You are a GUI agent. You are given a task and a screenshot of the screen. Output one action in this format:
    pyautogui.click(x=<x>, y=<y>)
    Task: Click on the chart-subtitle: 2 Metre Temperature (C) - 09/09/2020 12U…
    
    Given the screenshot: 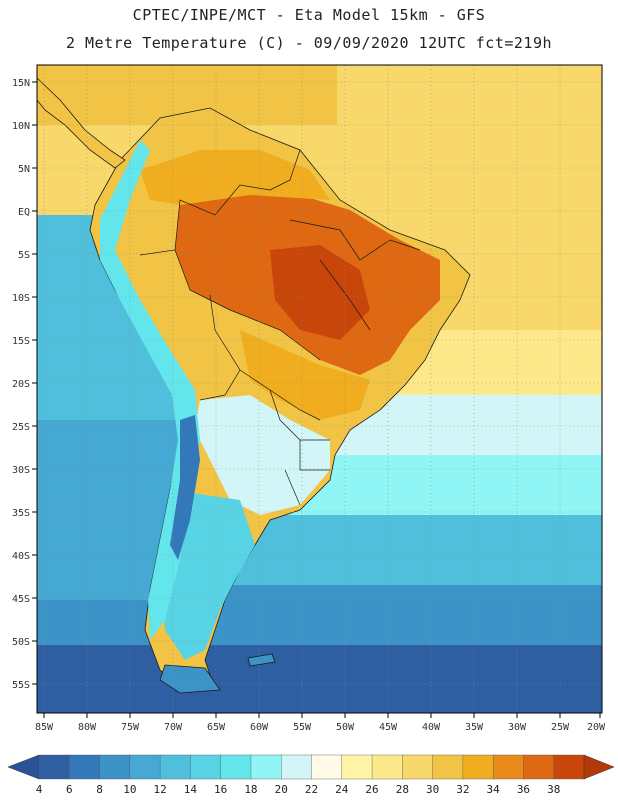 What is the action you would take?
    pyautogui.click(x=309, y=43)
    